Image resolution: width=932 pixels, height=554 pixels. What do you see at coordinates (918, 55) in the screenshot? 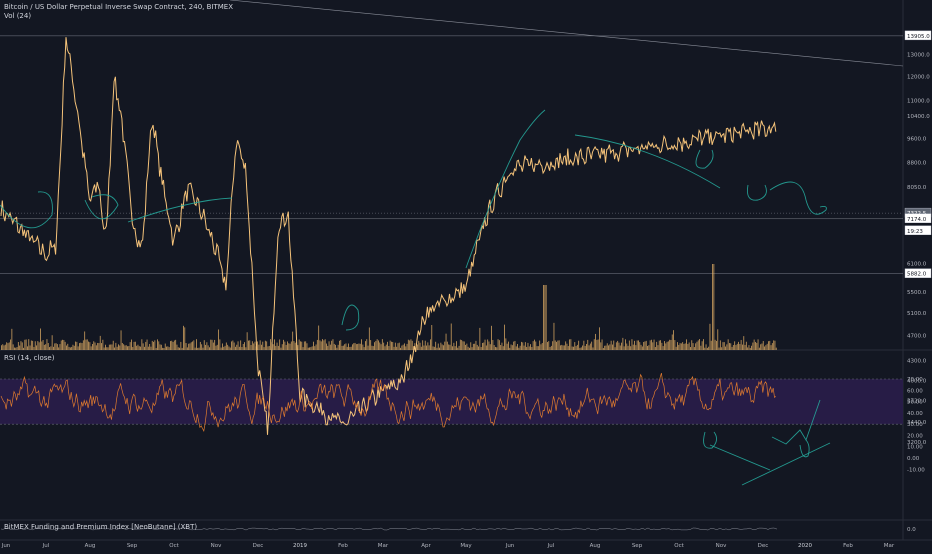
I see `price-axis-label: 13000.0` at bounding box center [918, 55].